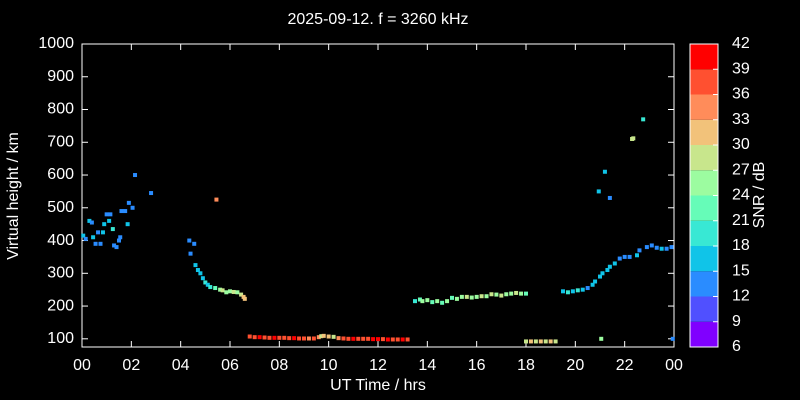 This screenshot has width=800, height=400. Describe the element at coordinates (60, 174) in the screenshot. I see `y-tick-label: 600` at that location.